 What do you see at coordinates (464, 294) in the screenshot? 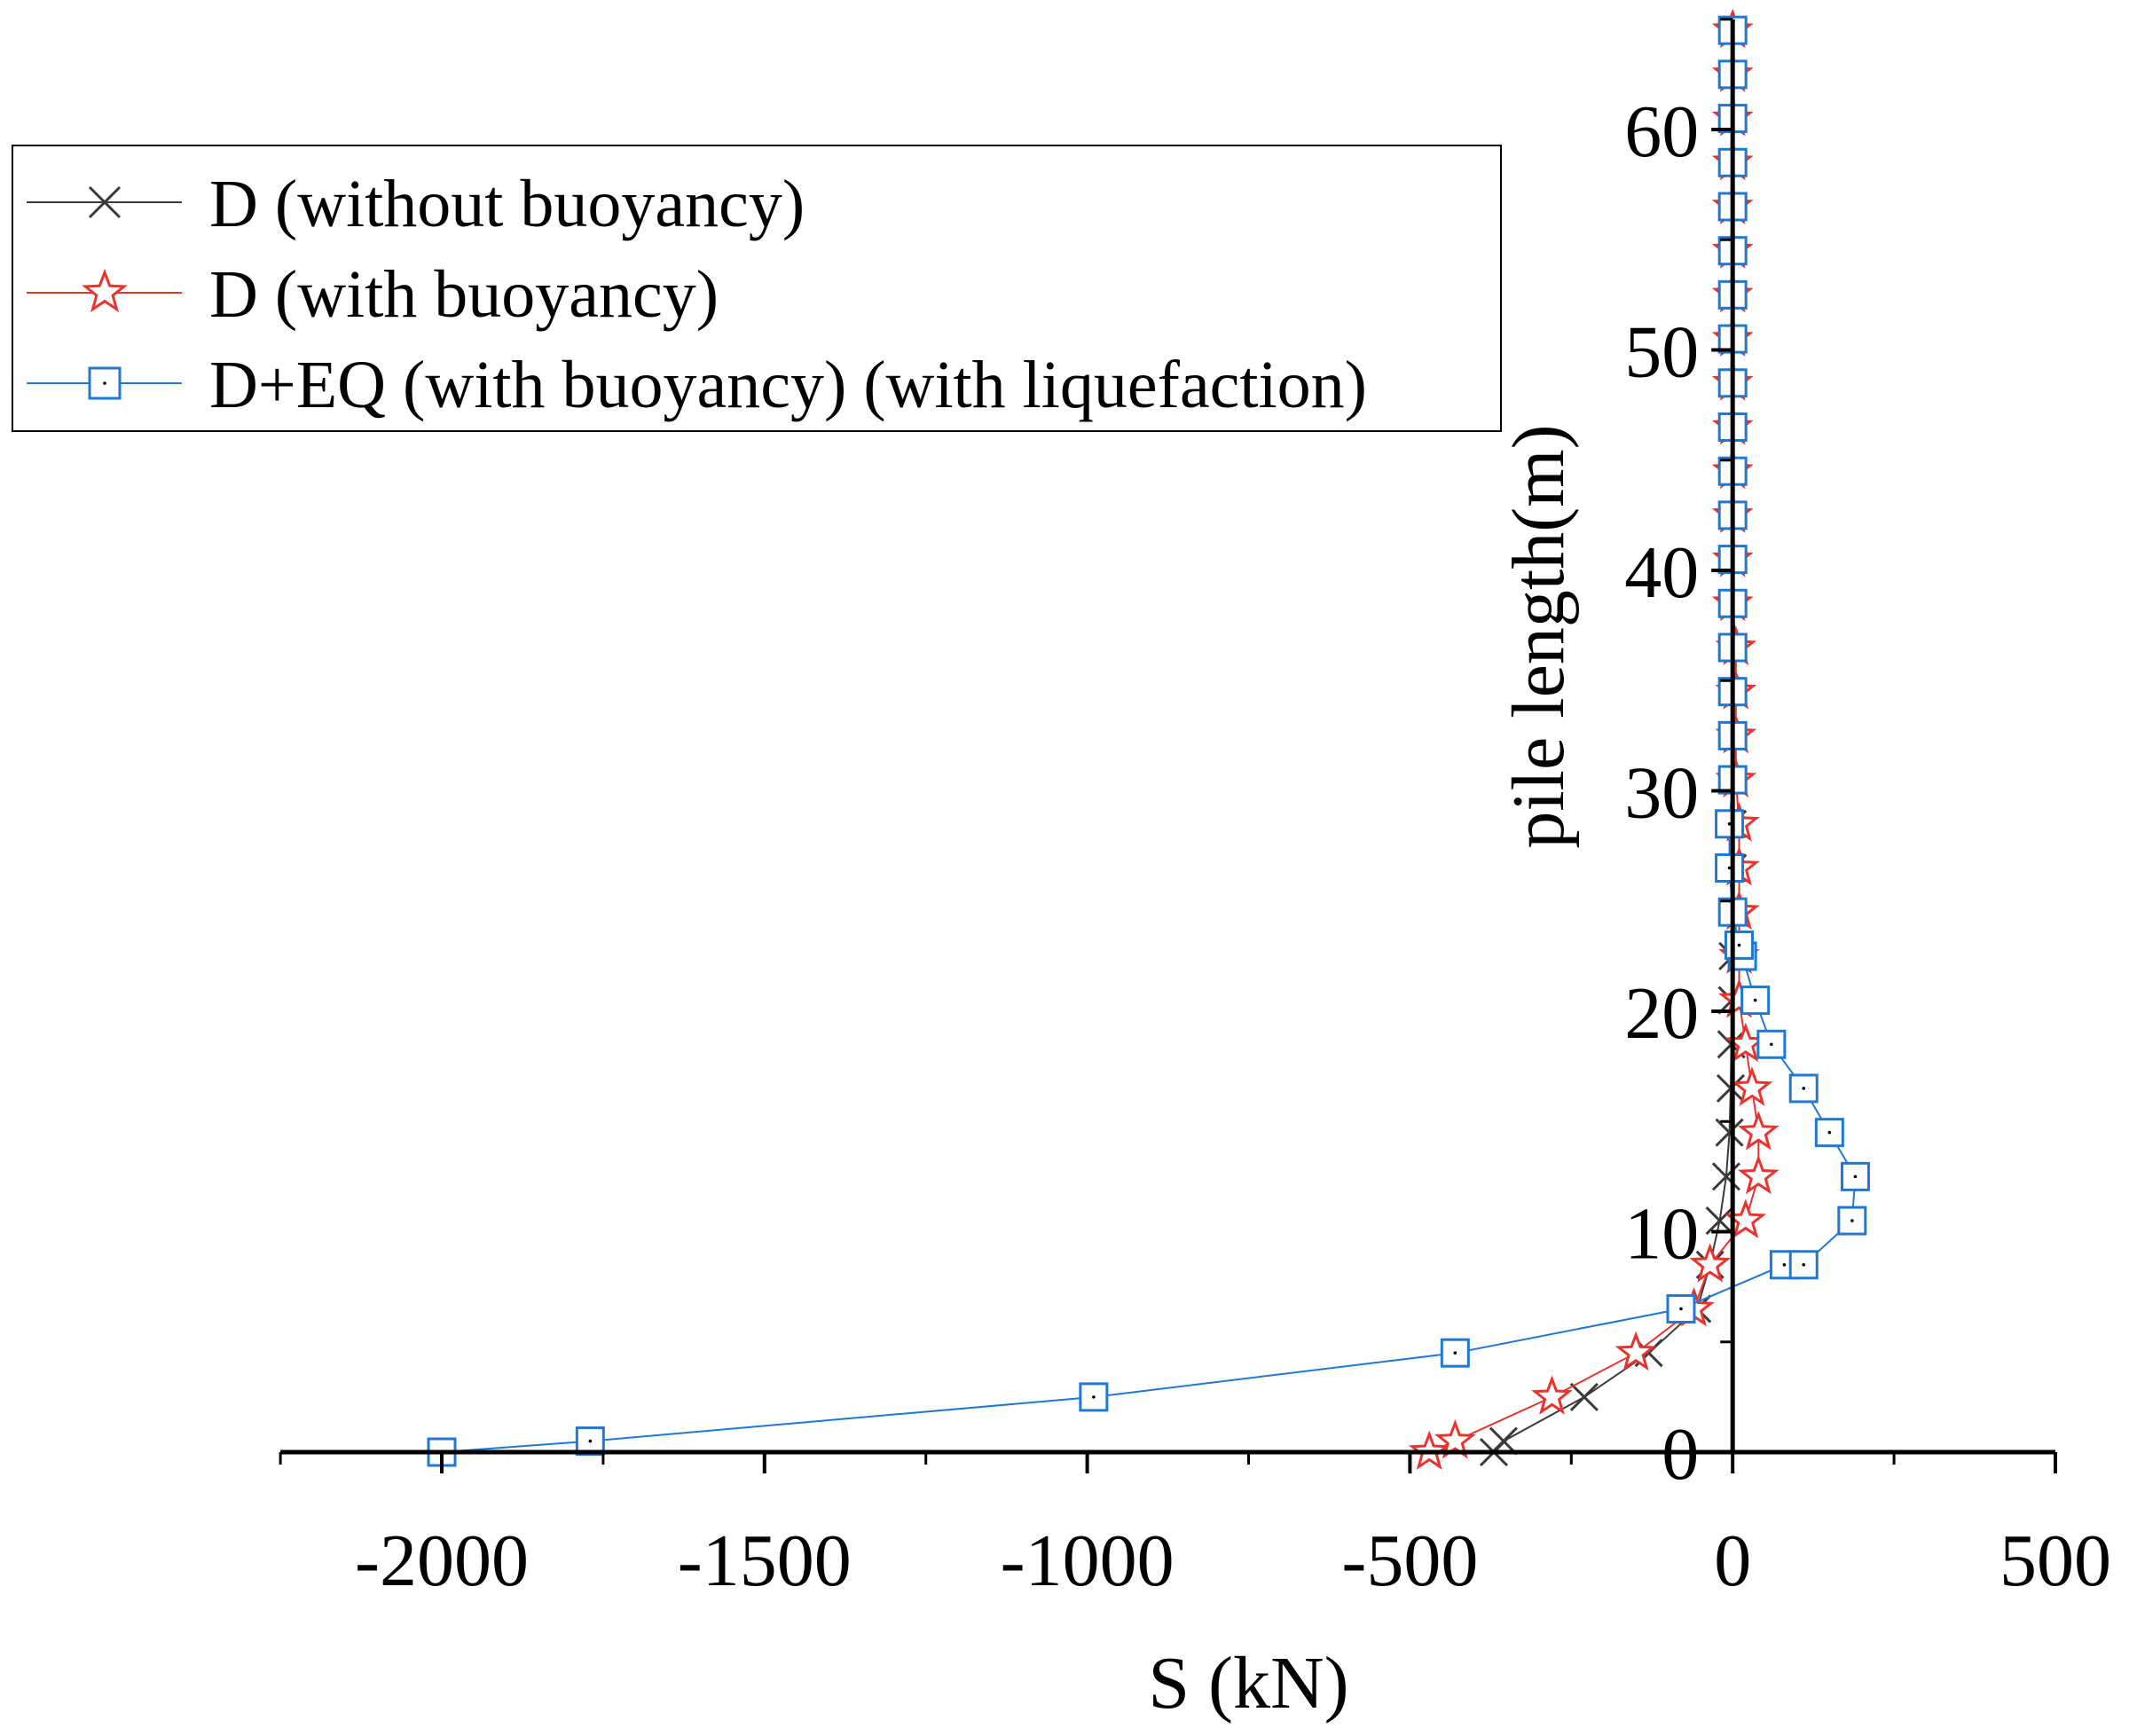
I see `legend-label: D (with buoyancy)` at bounding box center [464, 294].